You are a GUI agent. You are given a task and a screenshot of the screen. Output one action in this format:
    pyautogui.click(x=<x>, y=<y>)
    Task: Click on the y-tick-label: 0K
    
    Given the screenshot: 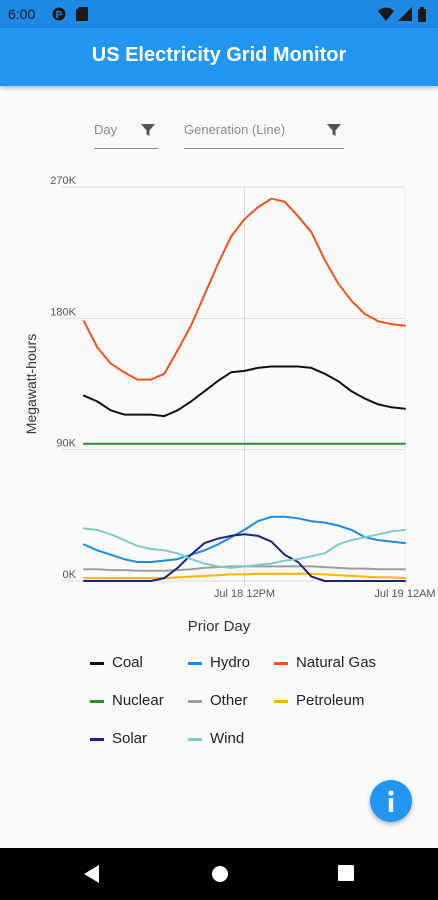 What is the action you would take?
    pyautogui.click(x=70, y=575)
    